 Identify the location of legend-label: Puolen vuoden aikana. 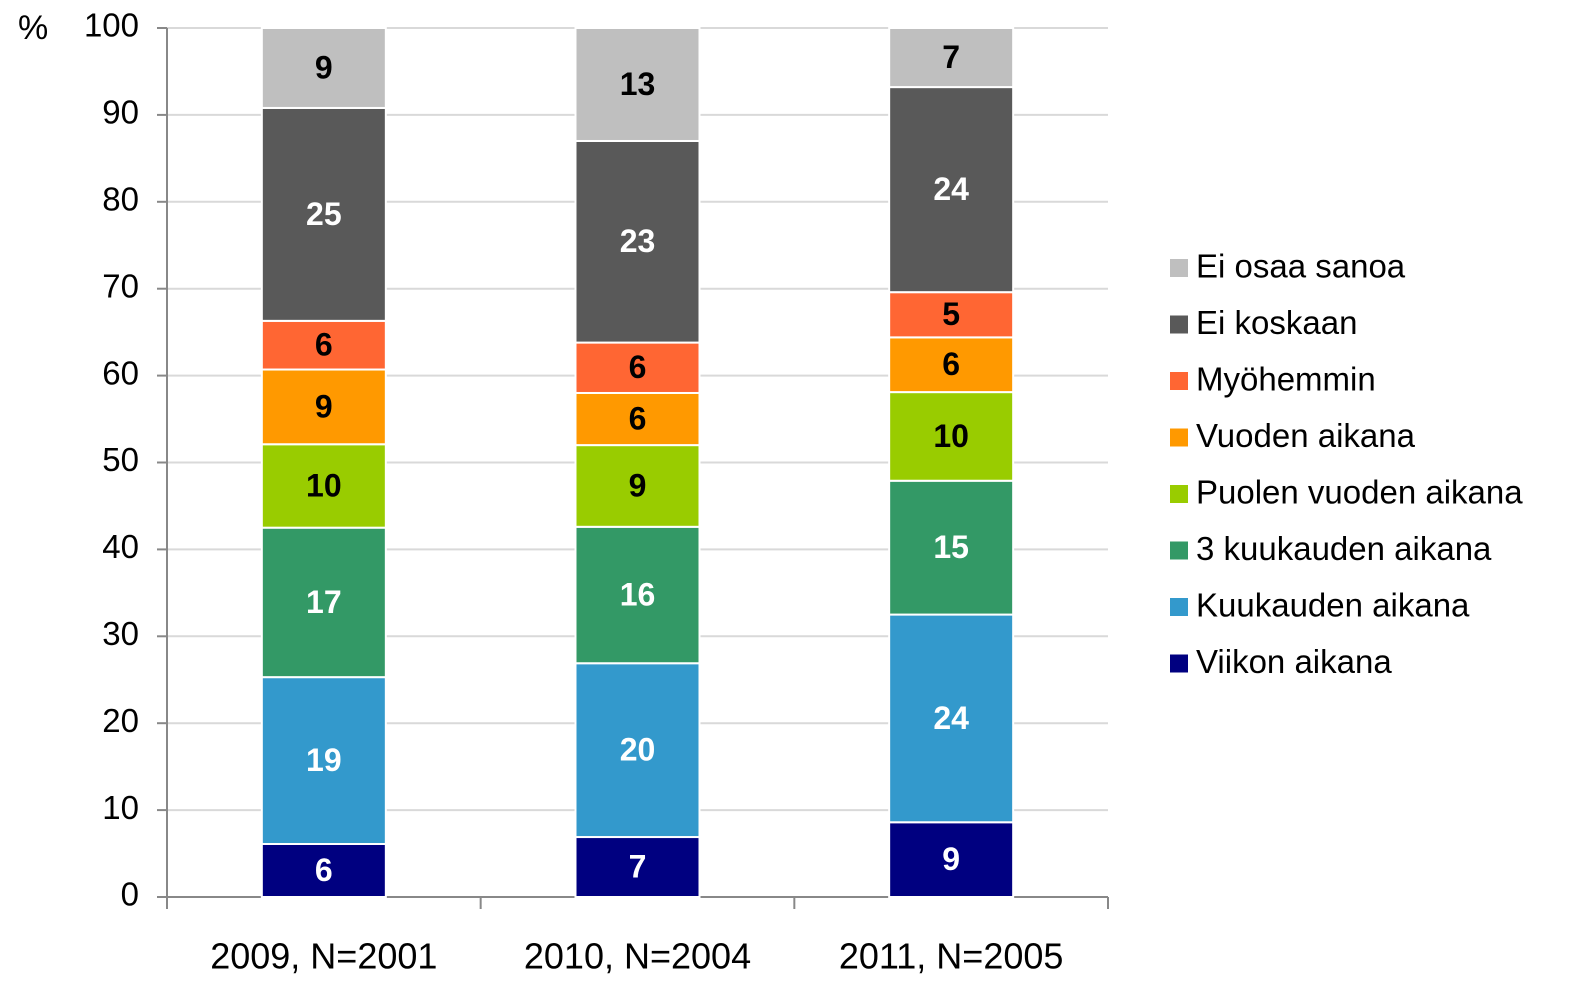
(1359, 492).